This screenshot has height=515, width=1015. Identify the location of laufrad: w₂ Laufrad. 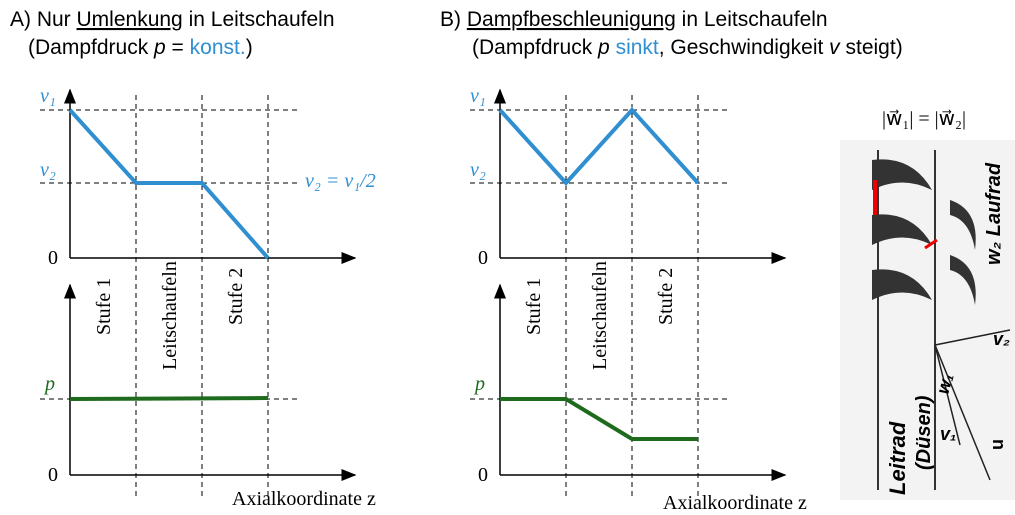
(994, 213).